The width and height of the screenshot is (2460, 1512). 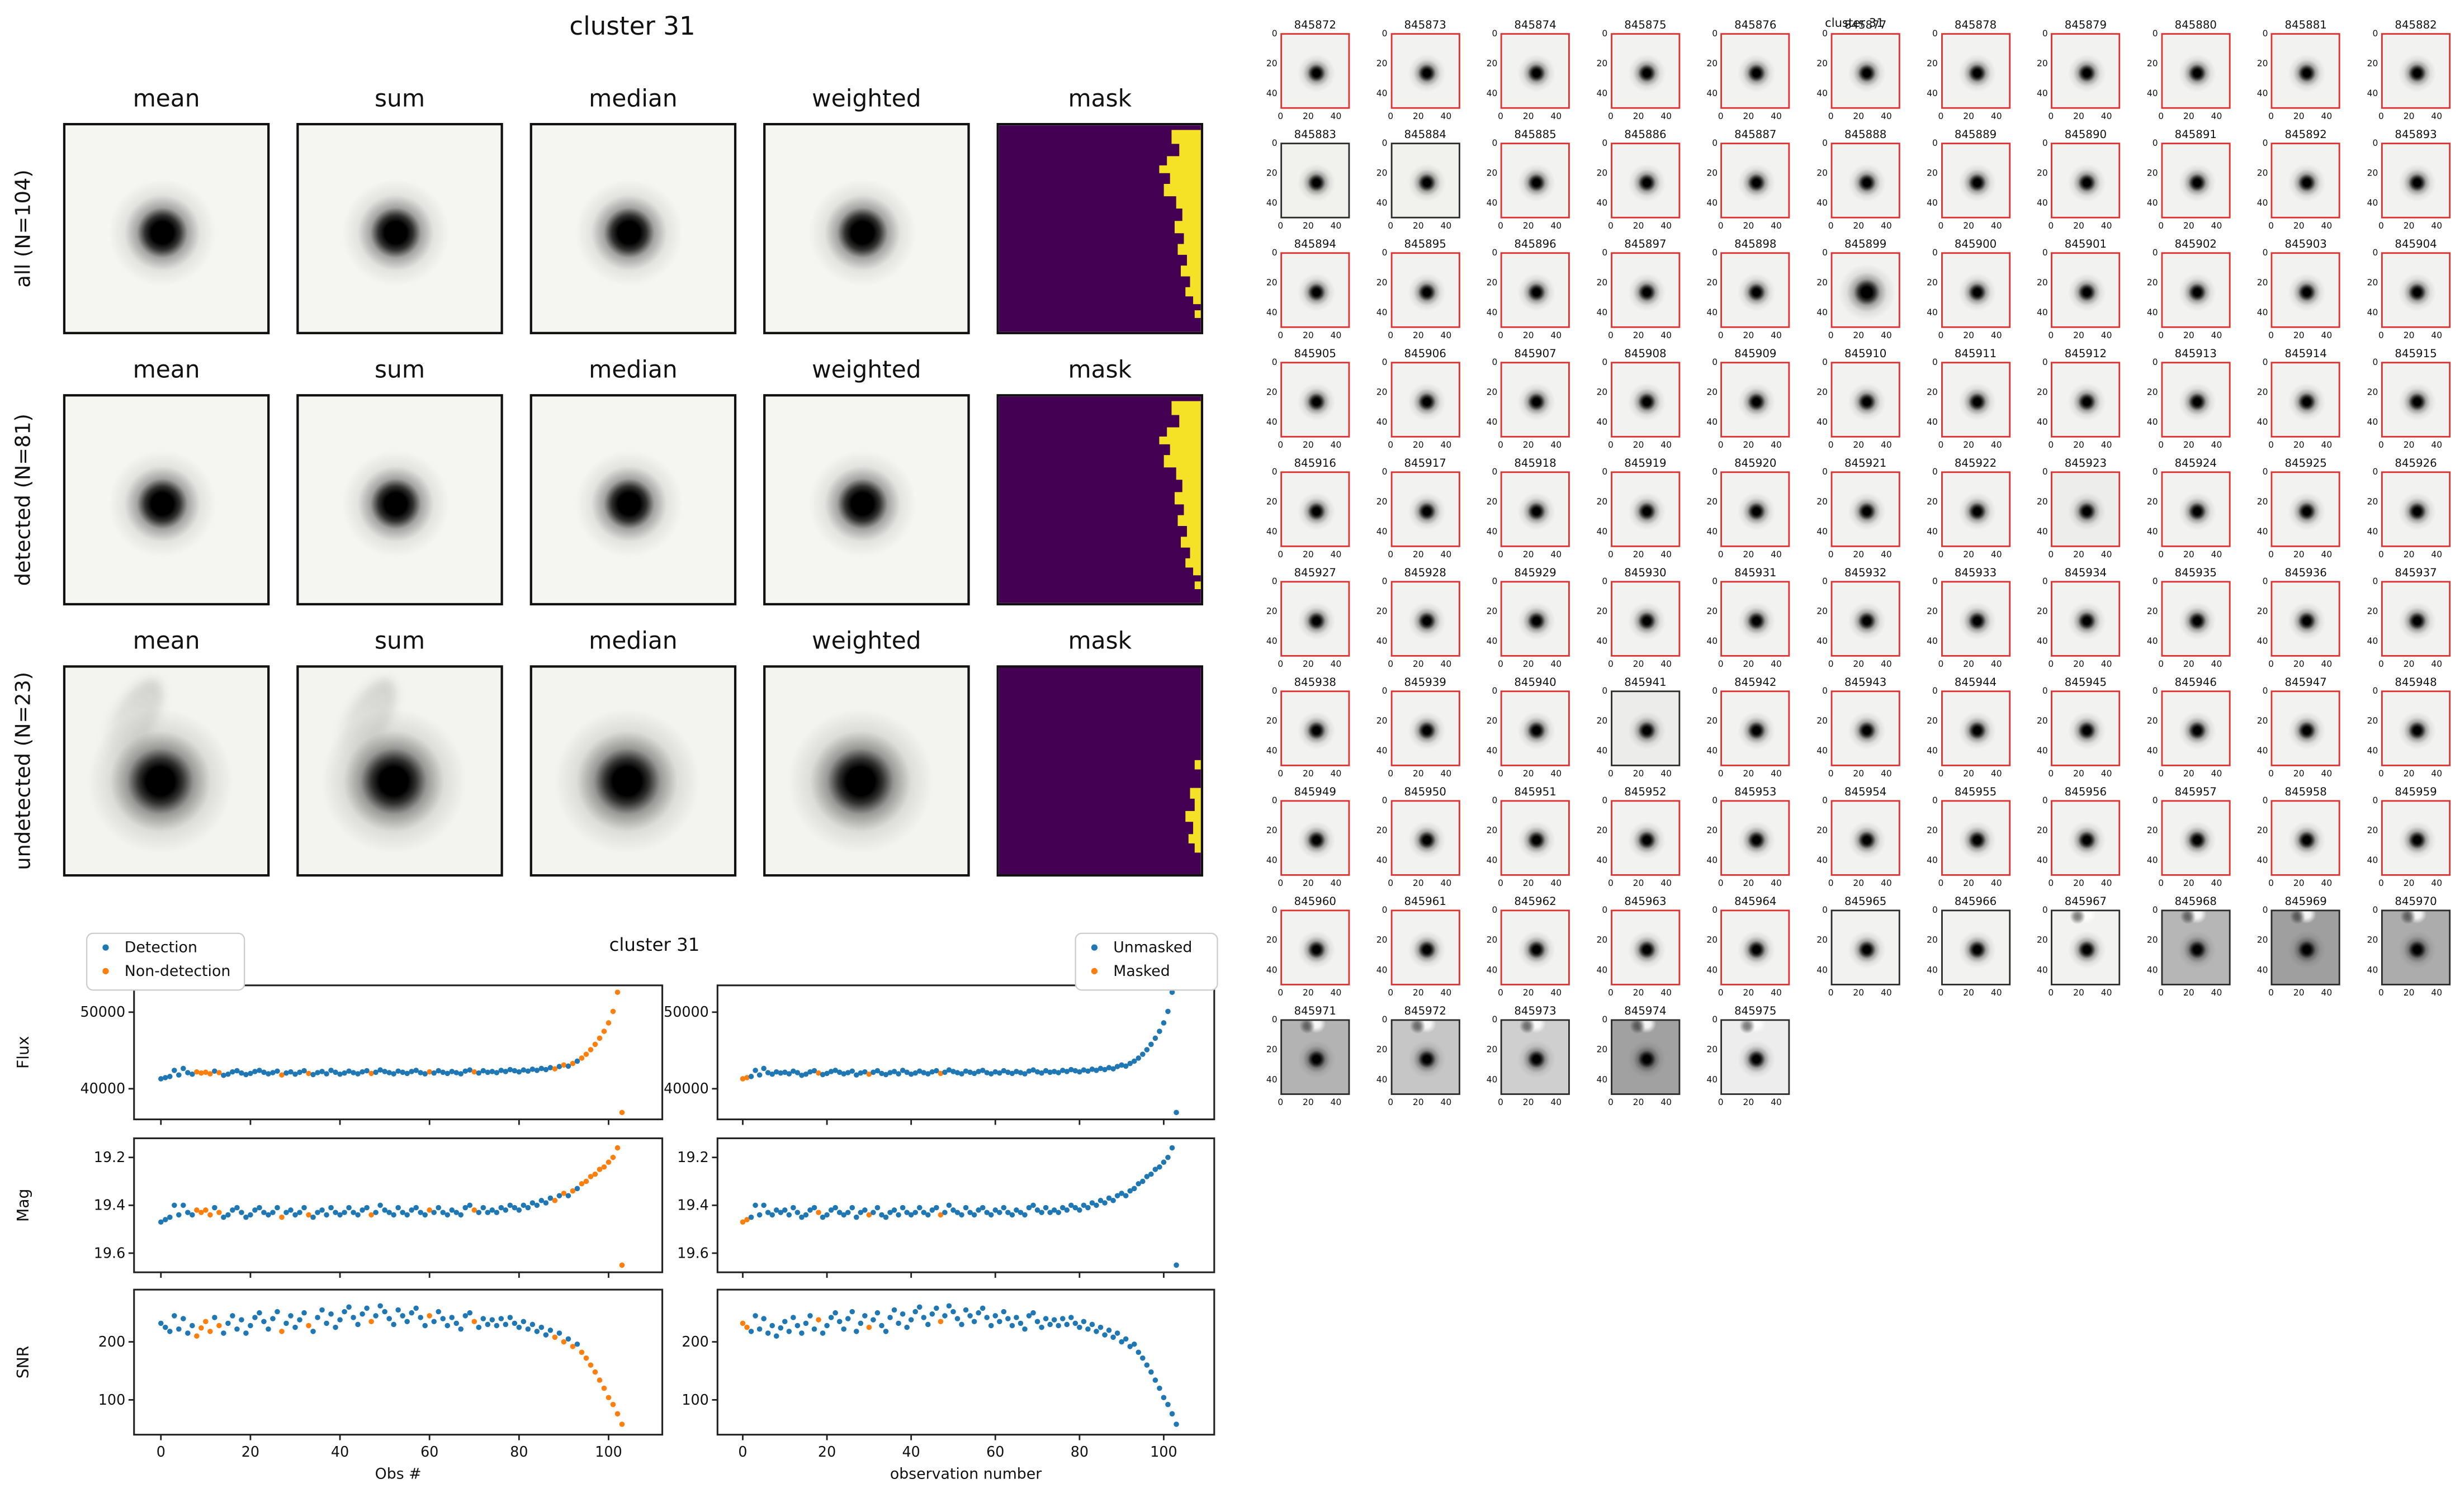 I want to click on thumbnail-title: 845878, so click(x=1975, y=25).